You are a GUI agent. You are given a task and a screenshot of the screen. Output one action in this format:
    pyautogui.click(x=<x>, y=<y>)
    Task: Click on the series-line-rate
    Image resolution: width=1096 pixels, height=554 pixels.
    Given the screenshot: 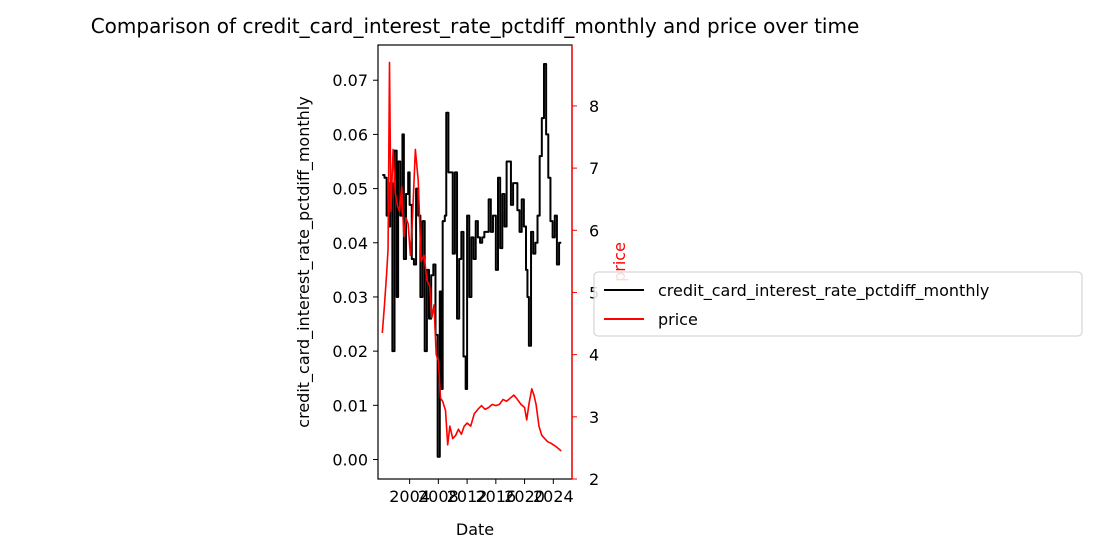 What is the action you would take?
    pyautogui.click(x=472, y=260)
    